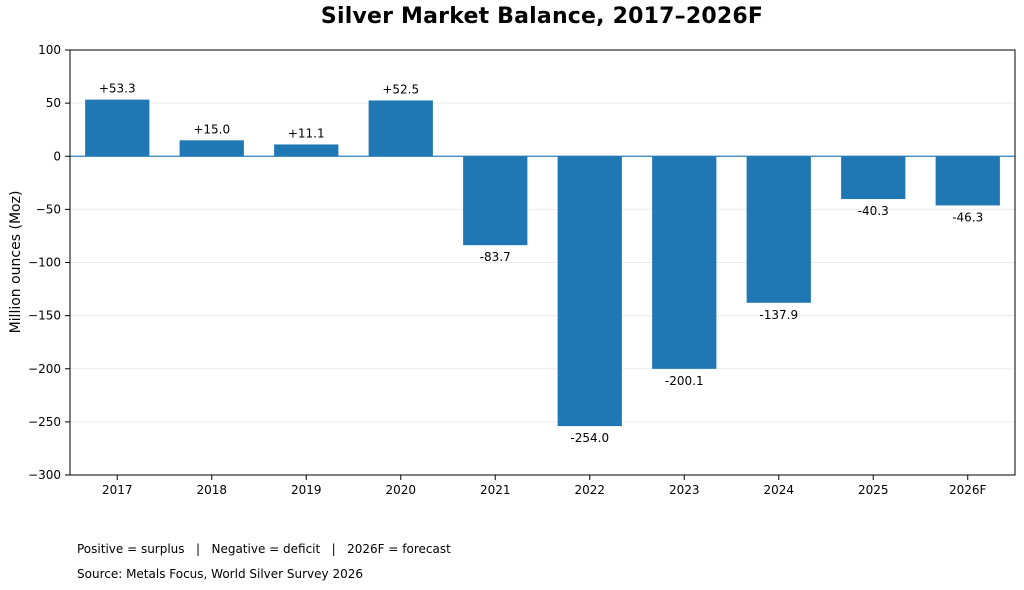 This screenshot has width=1024, height=590. Describe the element at coordinates (44, 263) in the screenshot. I see `y-tick-label: −100` at that location.